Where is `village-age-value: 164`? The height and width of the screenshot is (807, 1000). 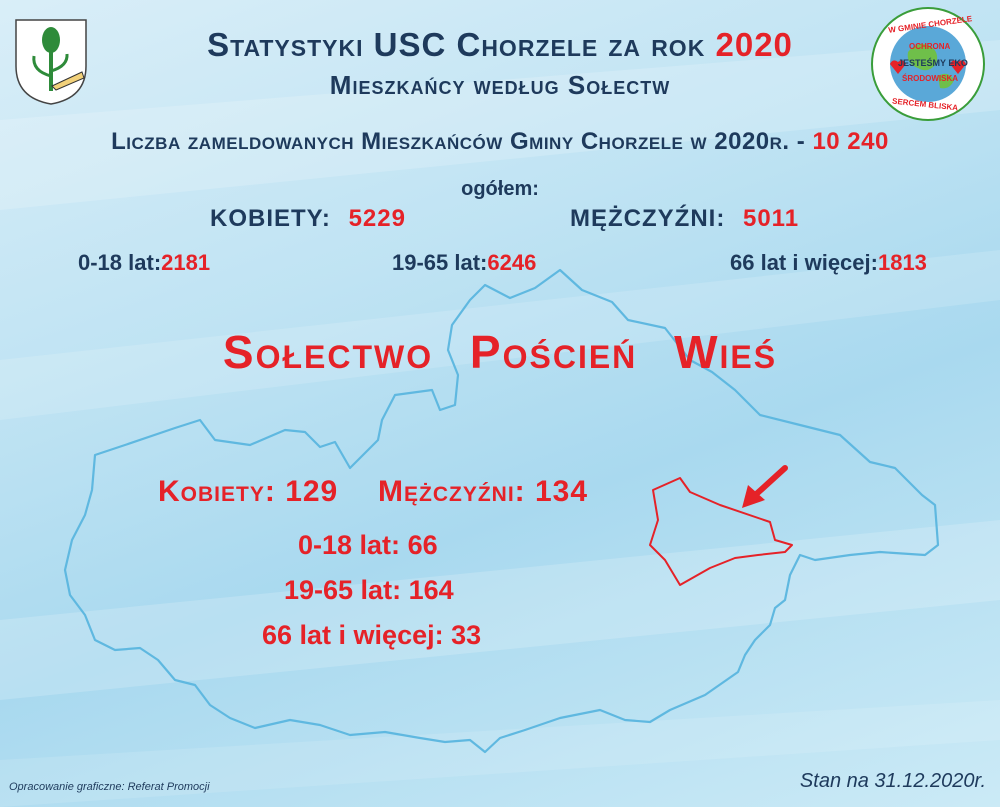 village-age-value: 164 is located at coordinates (431, 590).